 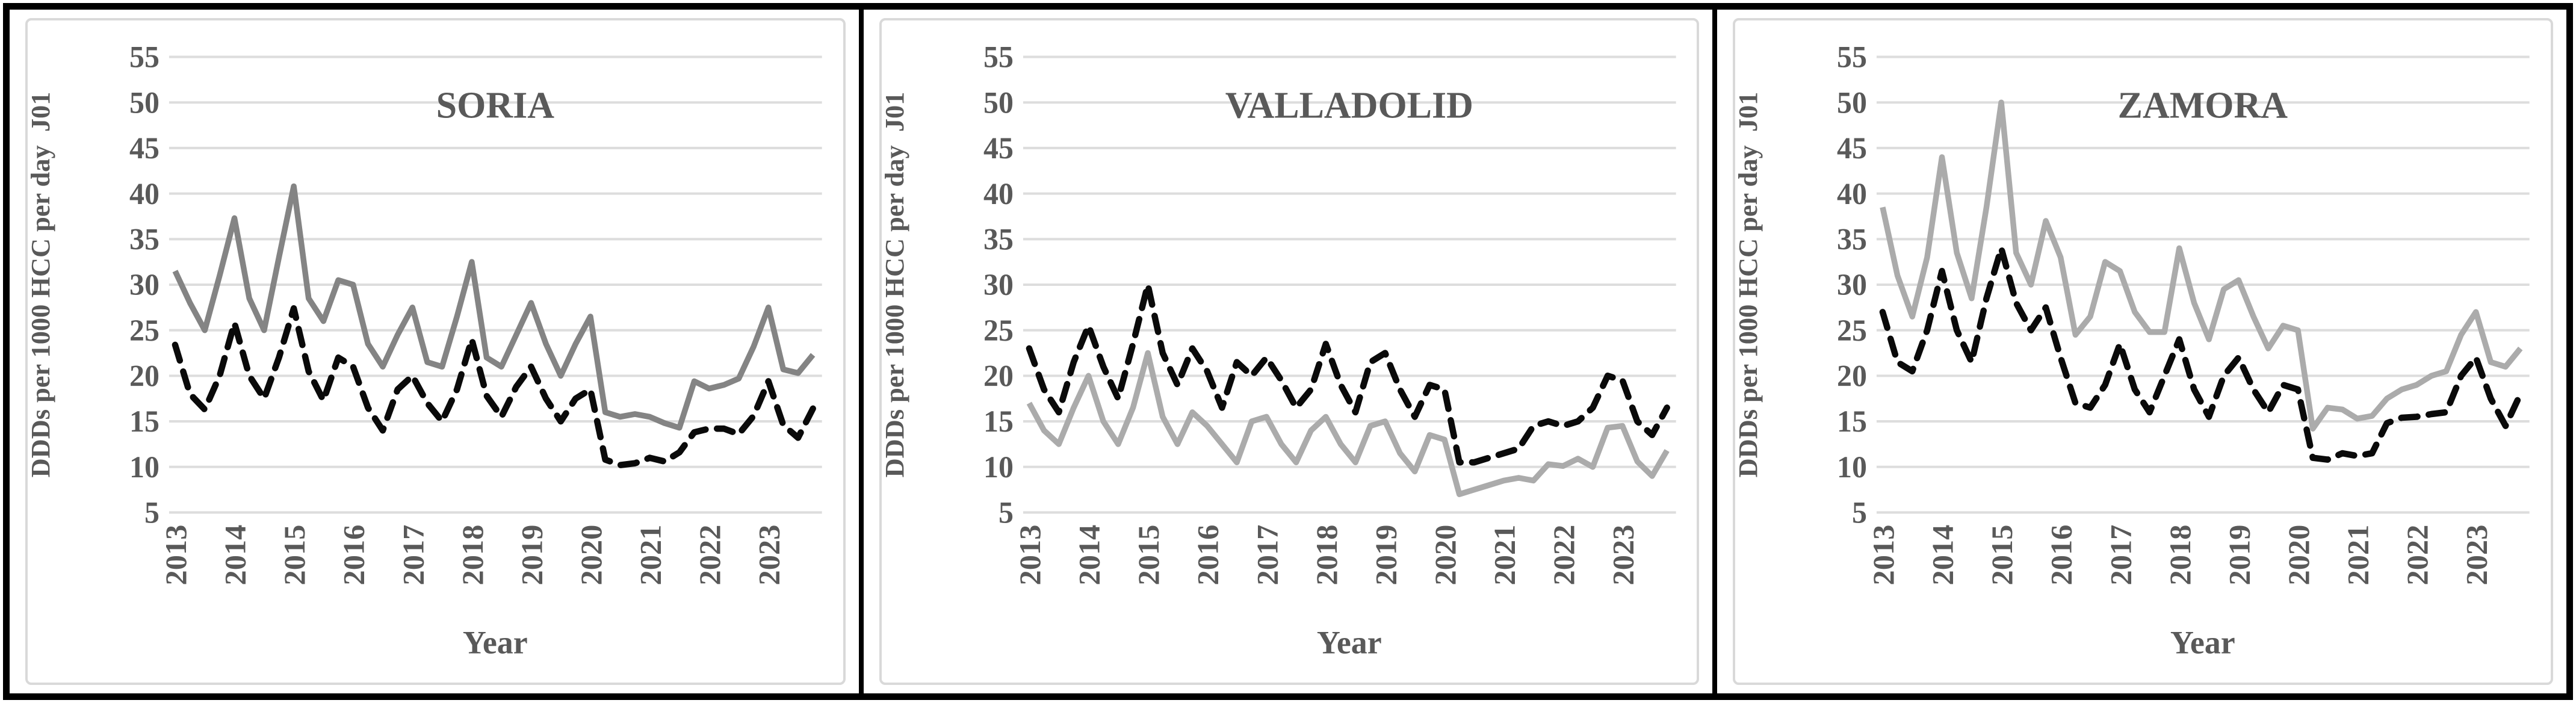 What do you see at coordinates (2203, 105) in the screenshot?
I see `chart-title: ZAMORA` at bounding box center [2203, 105].